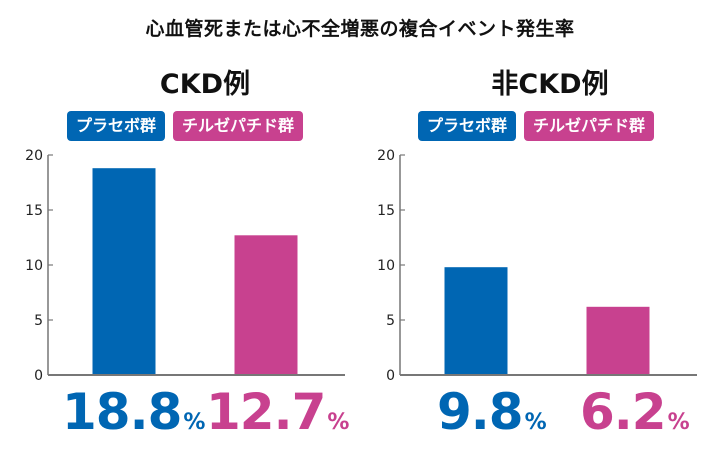 This screenshot has width=720, height=453. Describe the element at coordinates (360, 29) in the screenshot. I see `figure-title: 心血管死または心不全増悪の複合イベント発生率` at that location.